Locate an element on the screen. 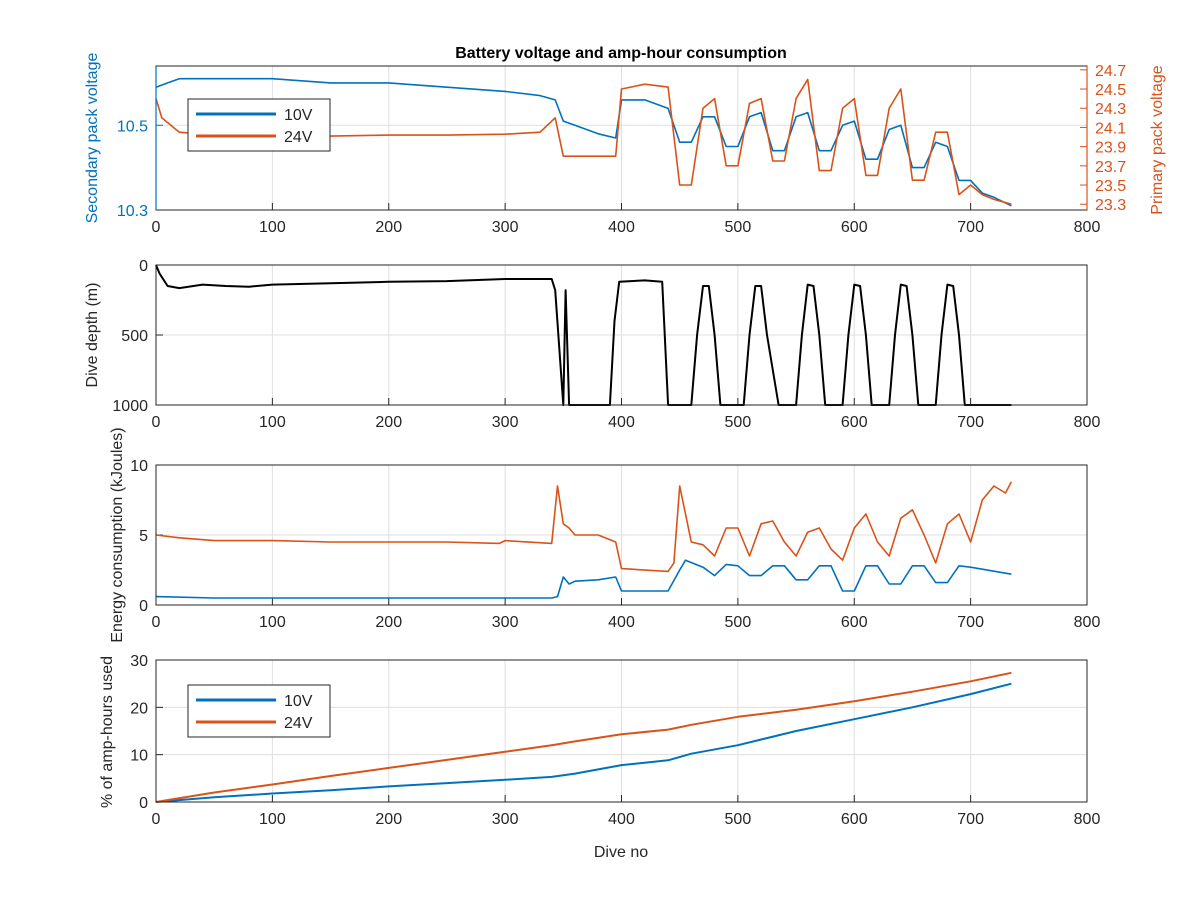  voltage-ytick-right-label: 23.3 is located at coordinates (1110, 205).